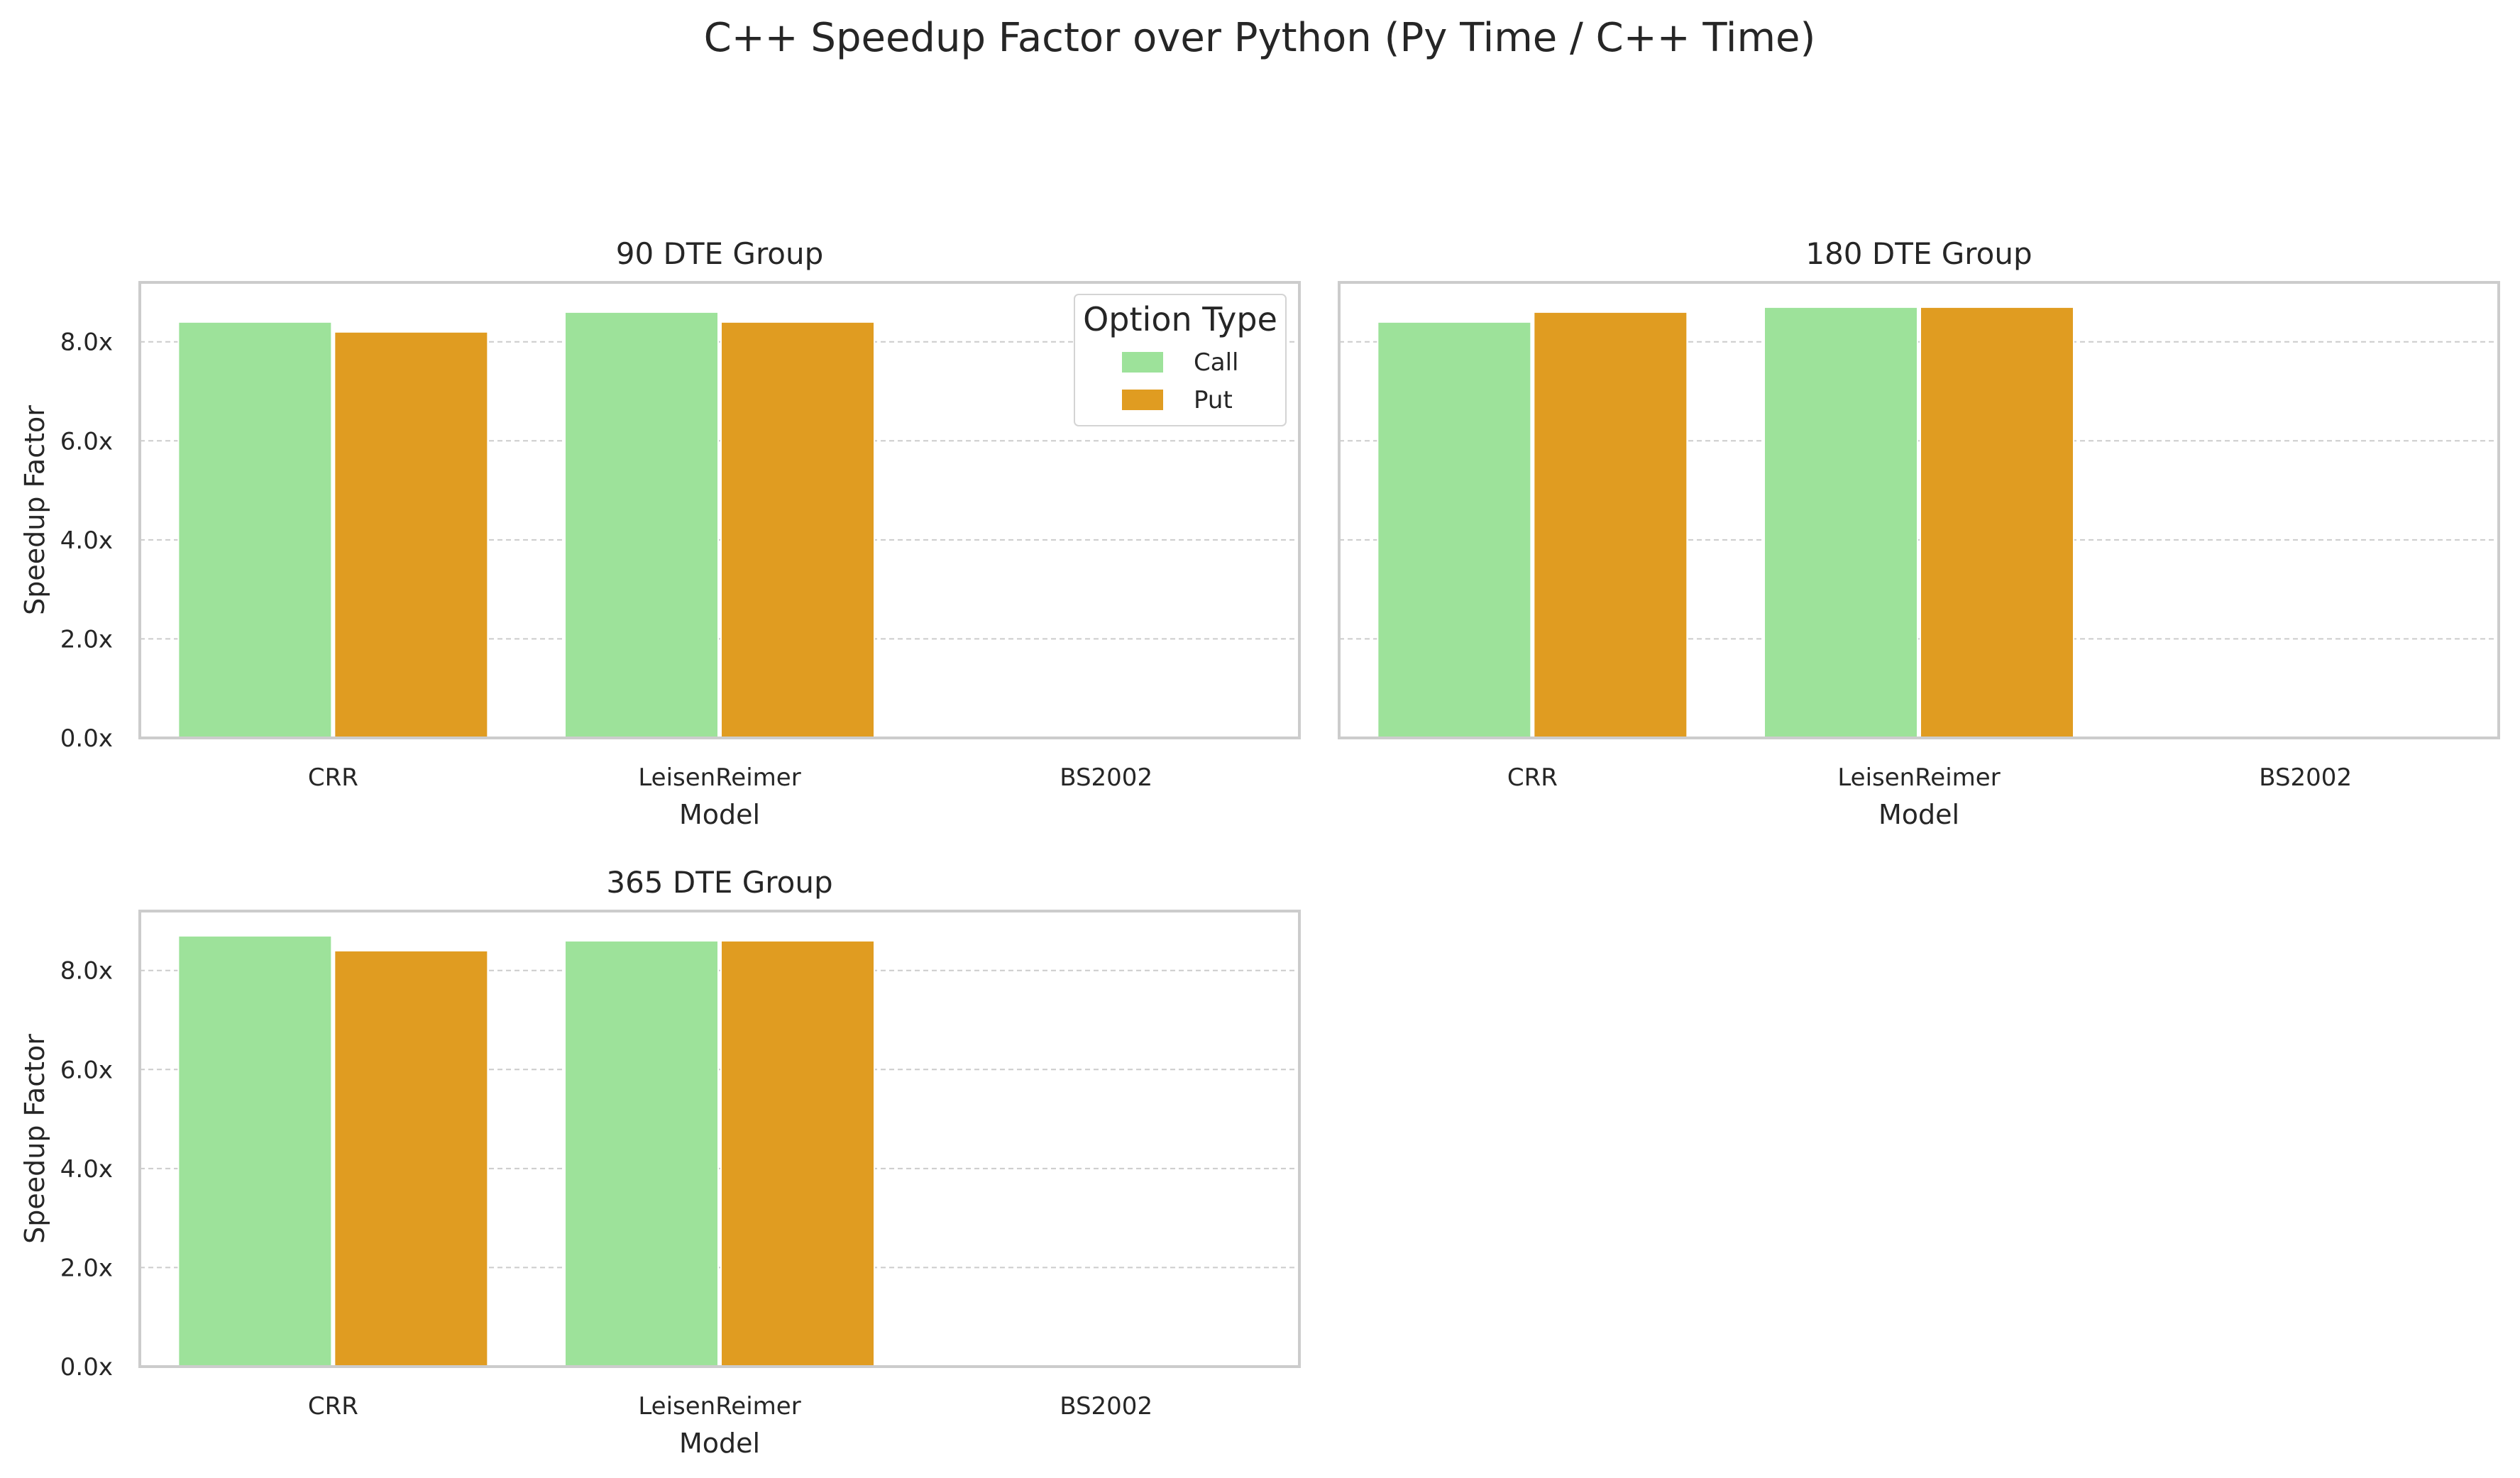 The image size is (2520, 1478). I want to click on legend-swatch-put, so click(1143, 400).